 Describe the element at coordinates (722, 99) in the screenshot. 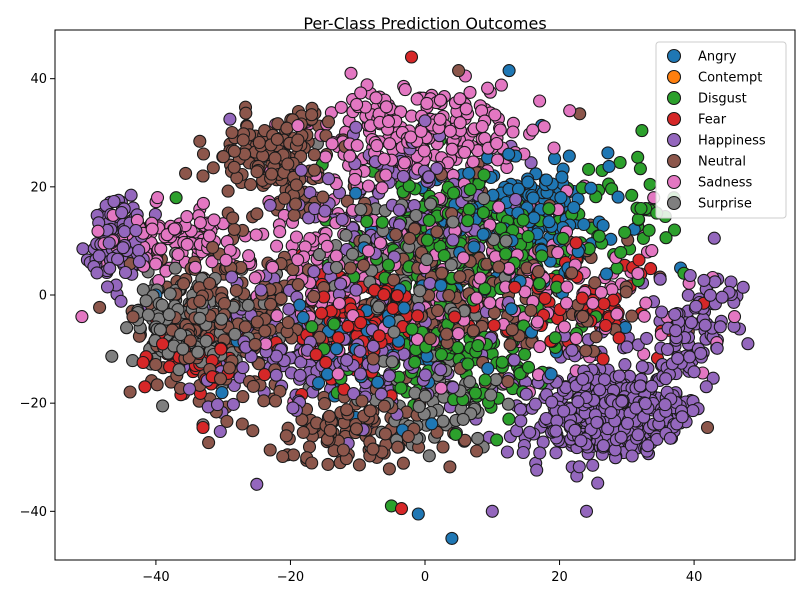

I see `legend-label-disgust: Disgust` at that location.